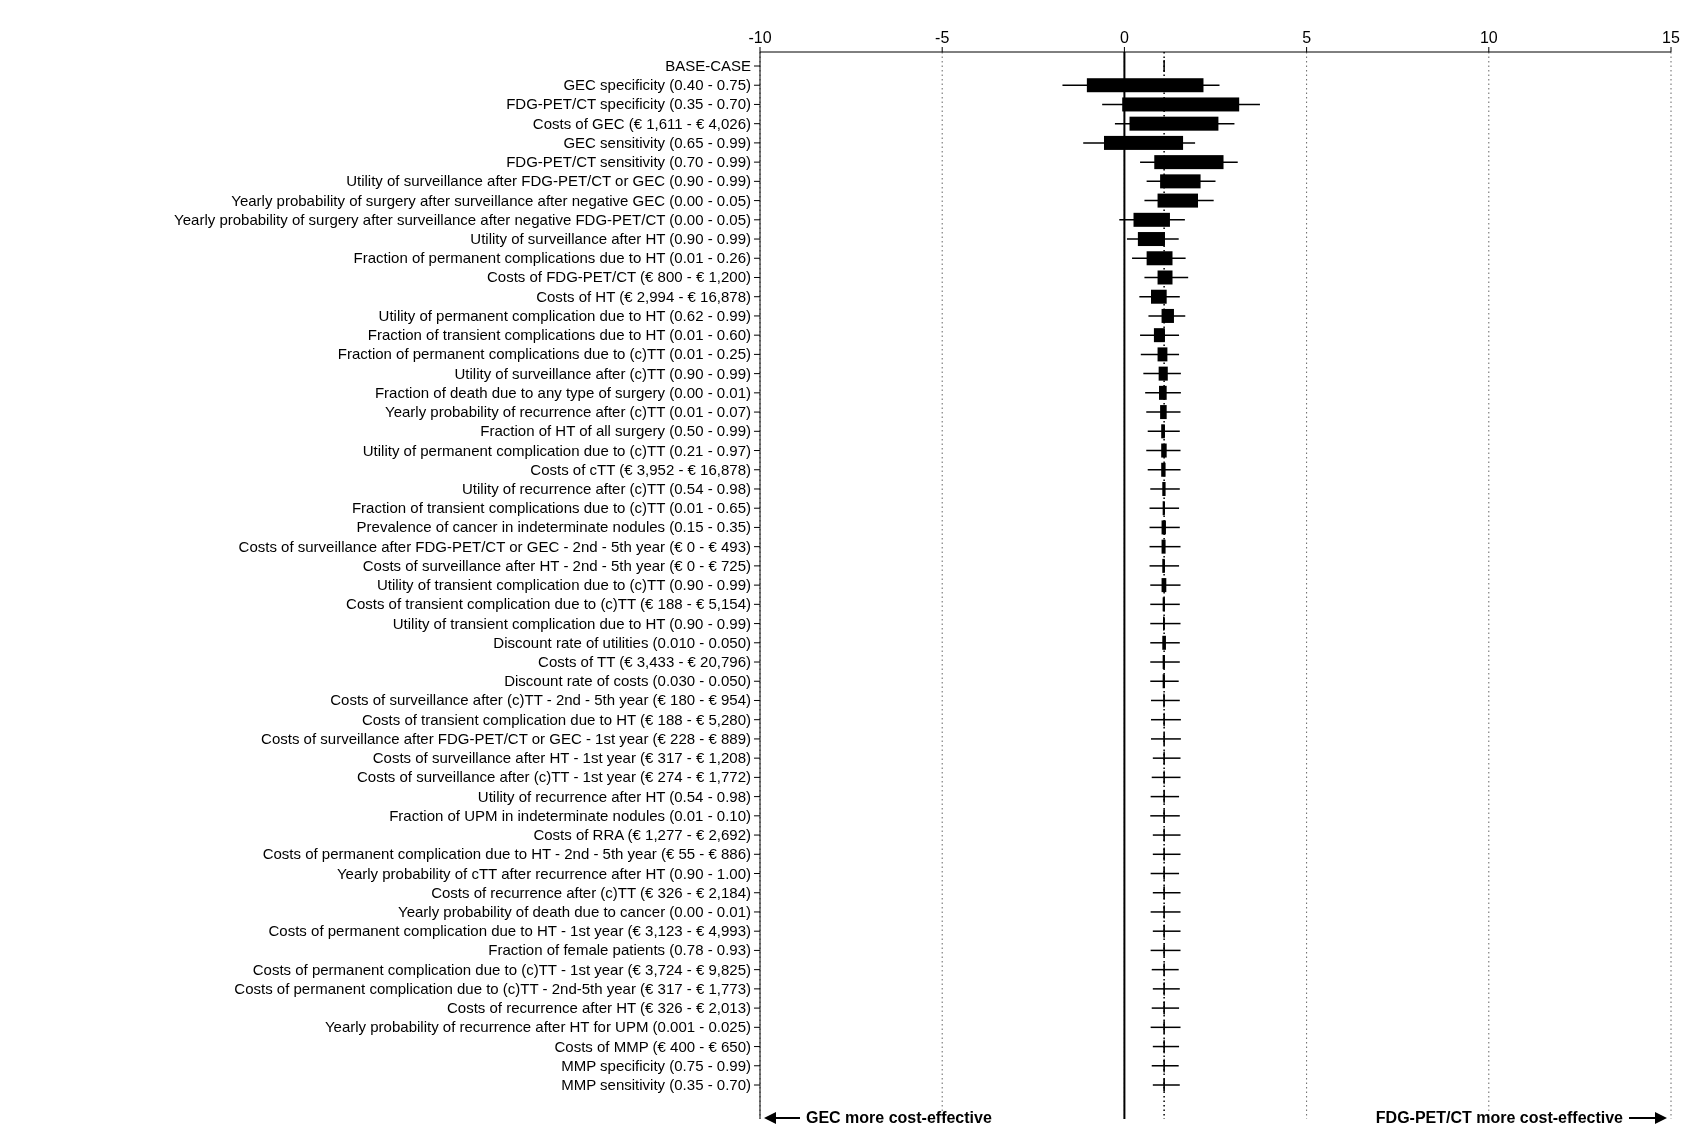 This screenshot has width=1683, height=1127. What do you see at coordinates (1307, 37) in the screenshot?
I see `x-tick-label: 5` at bounding box center [1307, 37].